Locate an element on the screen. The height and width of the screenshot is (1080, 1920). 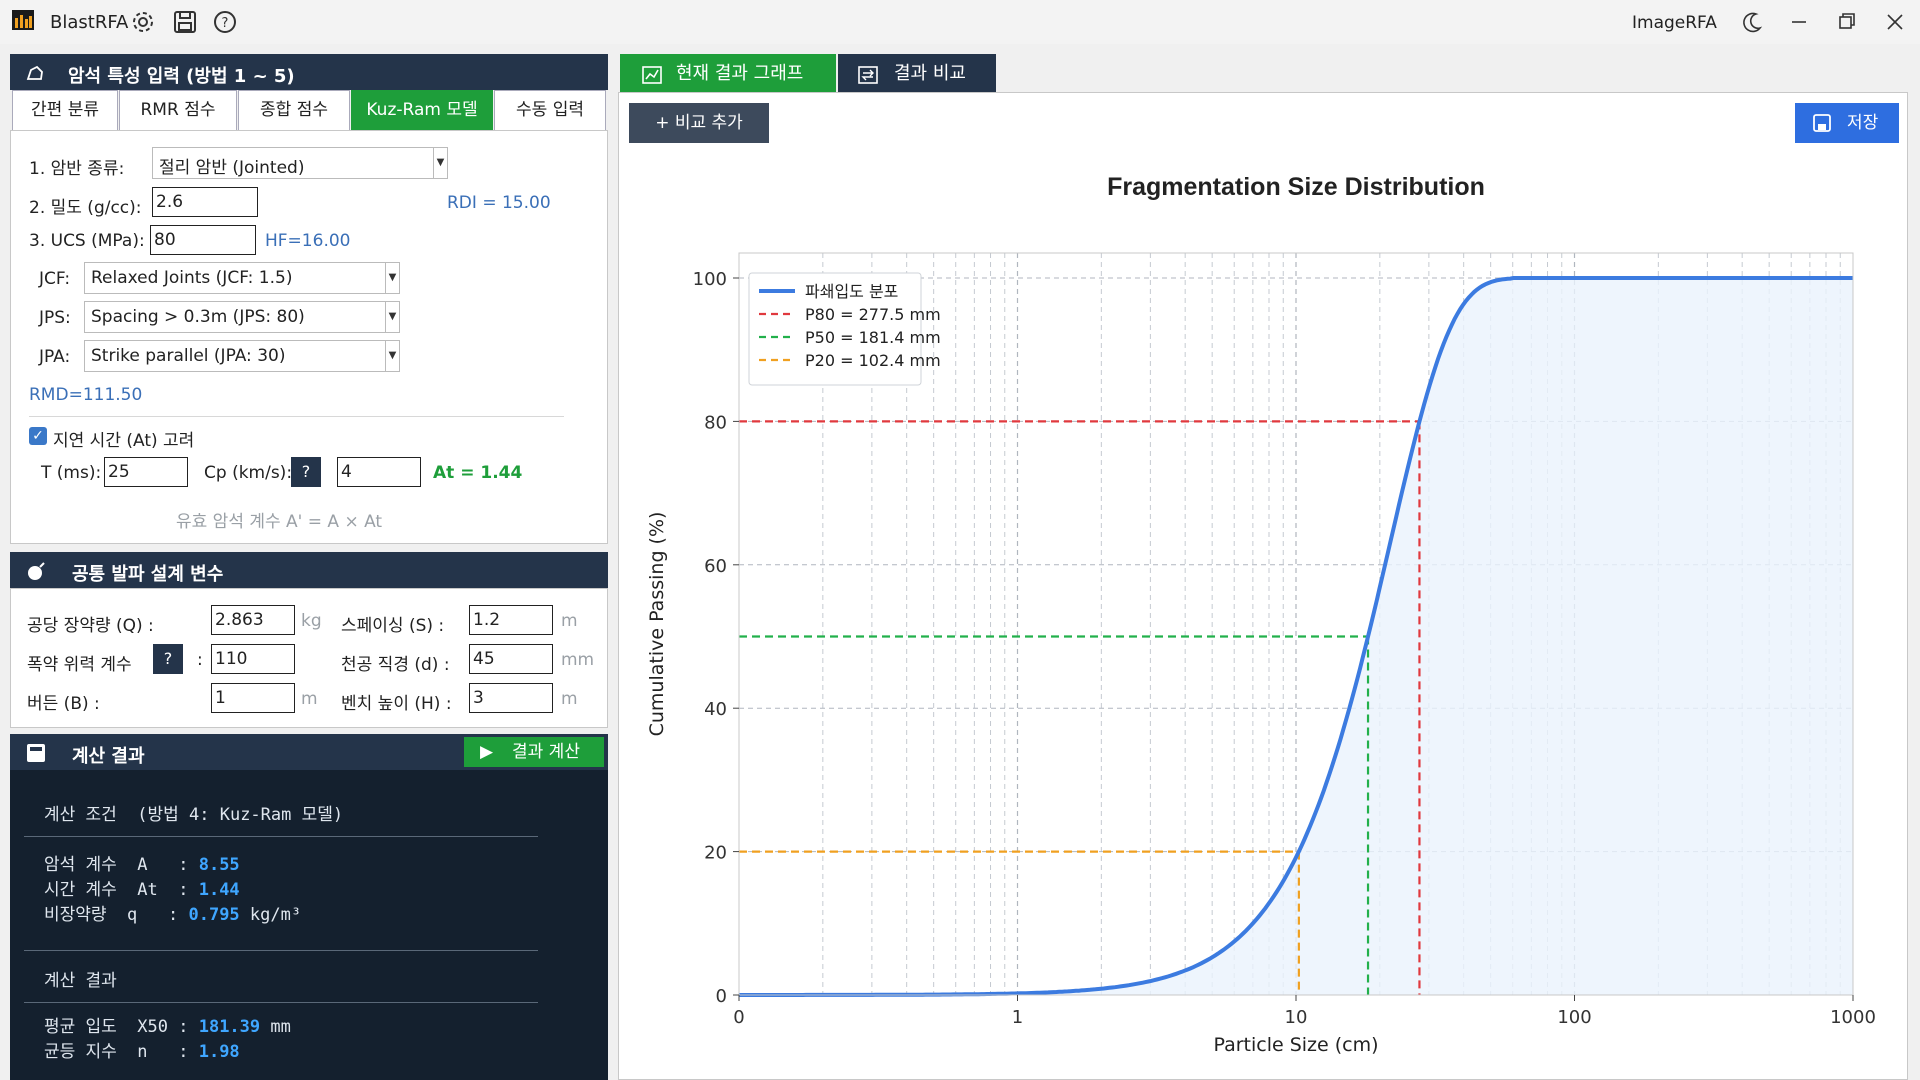
close-icon is located at coordinates (1895, 22).